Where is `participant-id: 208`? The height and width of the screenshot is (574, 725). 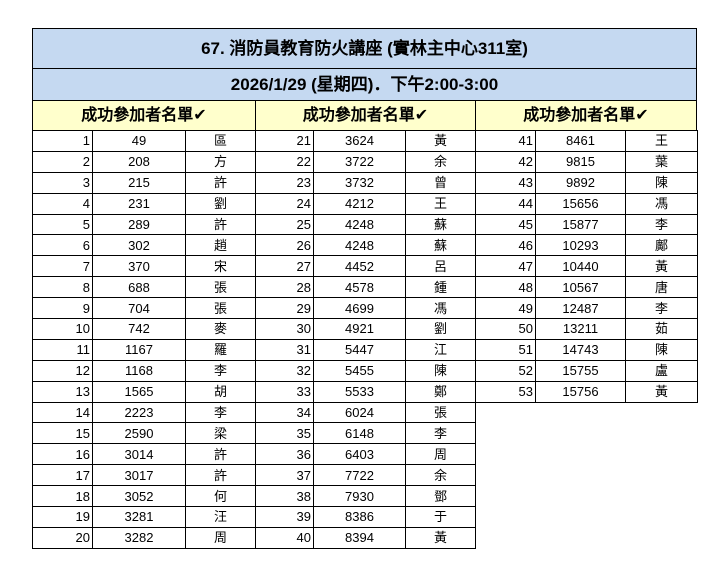
participant-id: 208 is located at coordinates (139, 161).